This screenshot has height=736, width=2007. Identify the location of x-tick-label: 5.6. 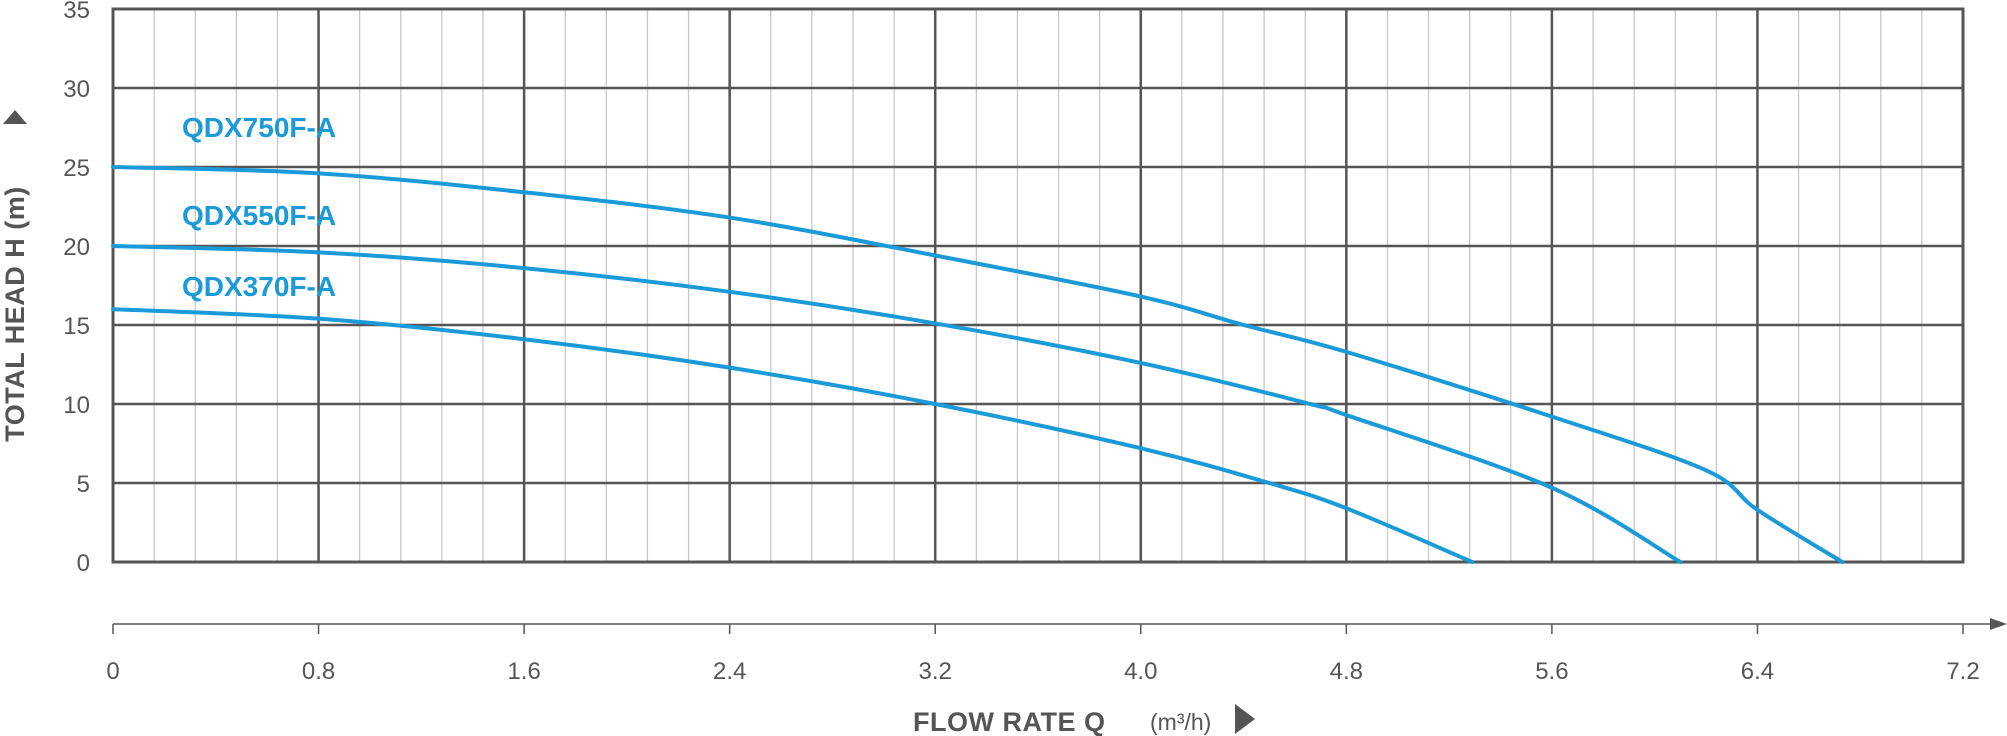
(1551, 671).